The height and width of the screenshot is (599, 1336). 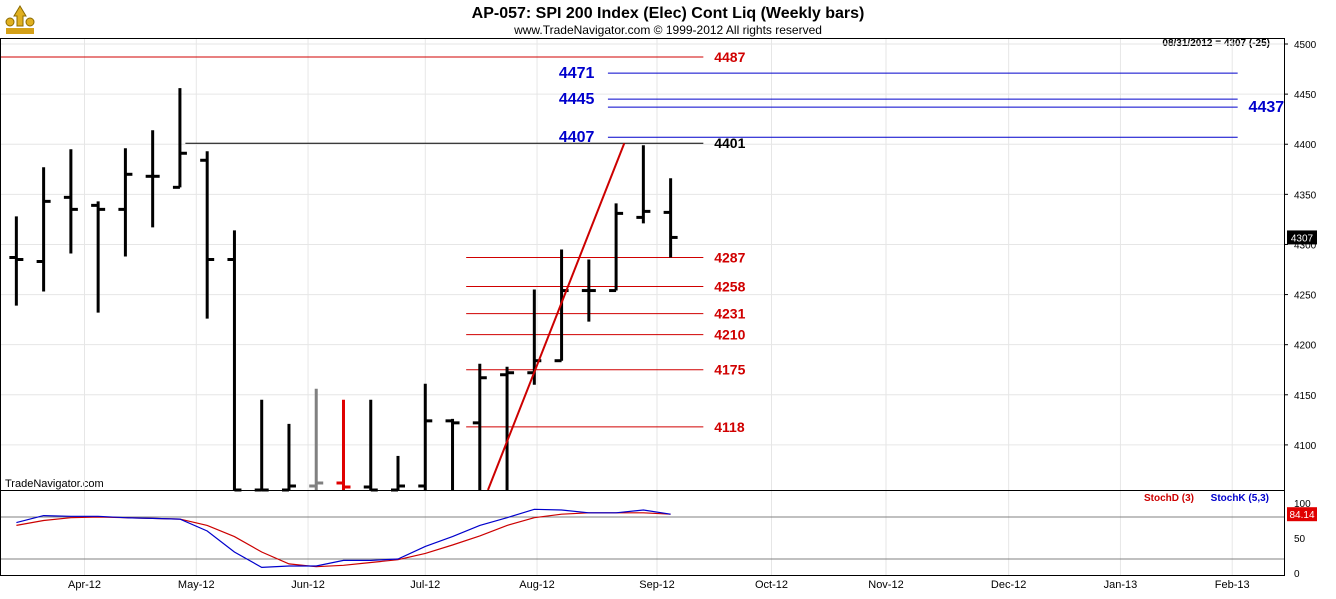 I want to click on y-tick-label: 4200, so click(x=1305, y=346).